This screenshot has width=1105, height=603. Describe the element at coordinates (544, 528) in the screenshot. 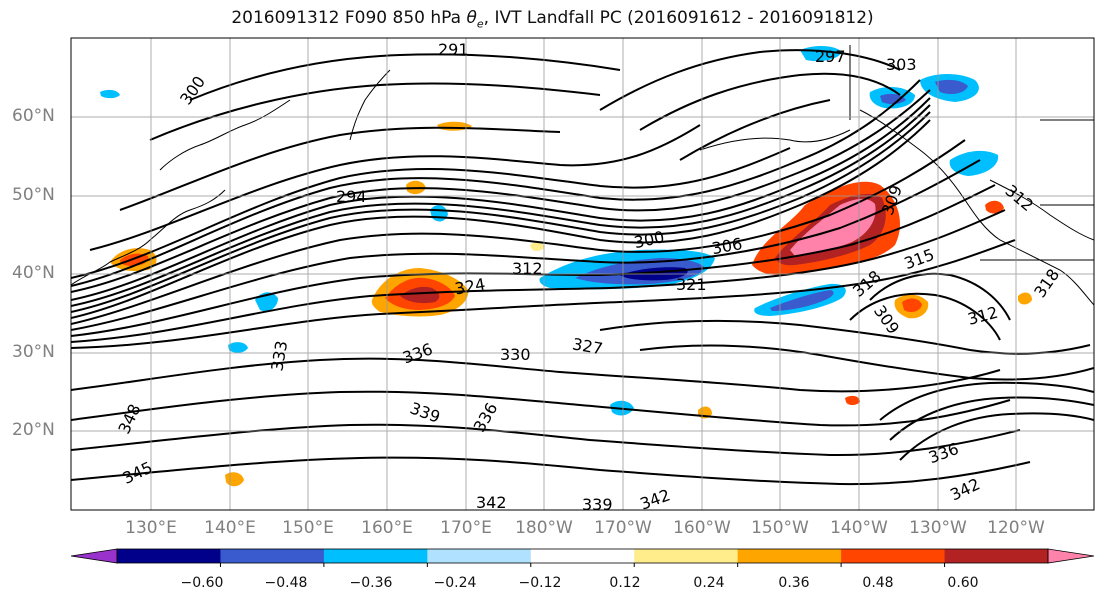

I see `lon-label: 180°W` at that location.